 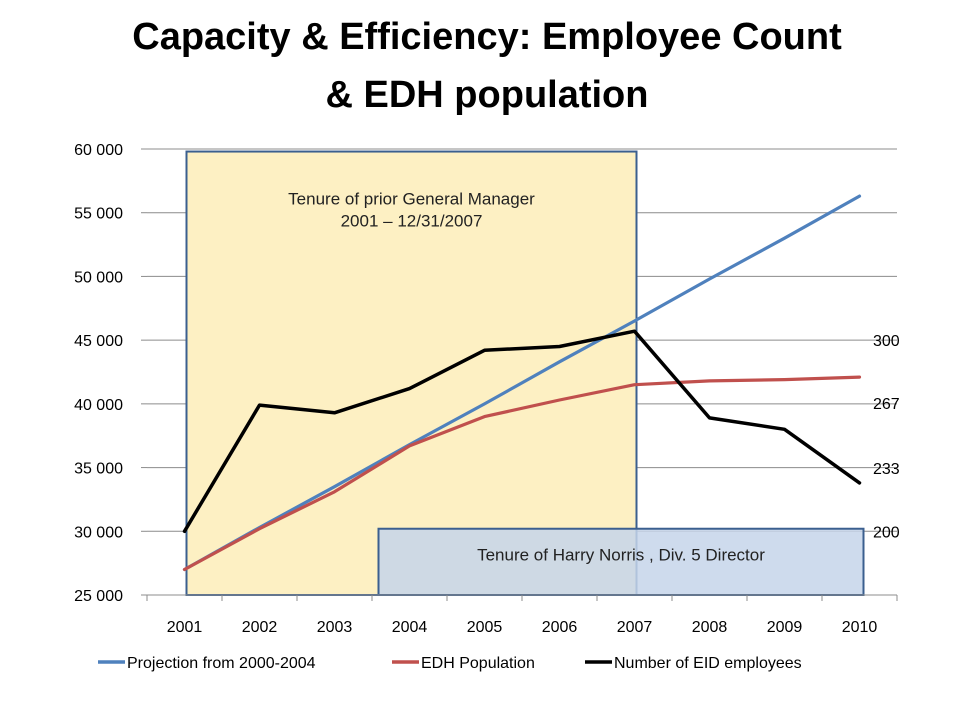 I want to click on y-left-tick-label: 50 000, so click(x=98, y=277).